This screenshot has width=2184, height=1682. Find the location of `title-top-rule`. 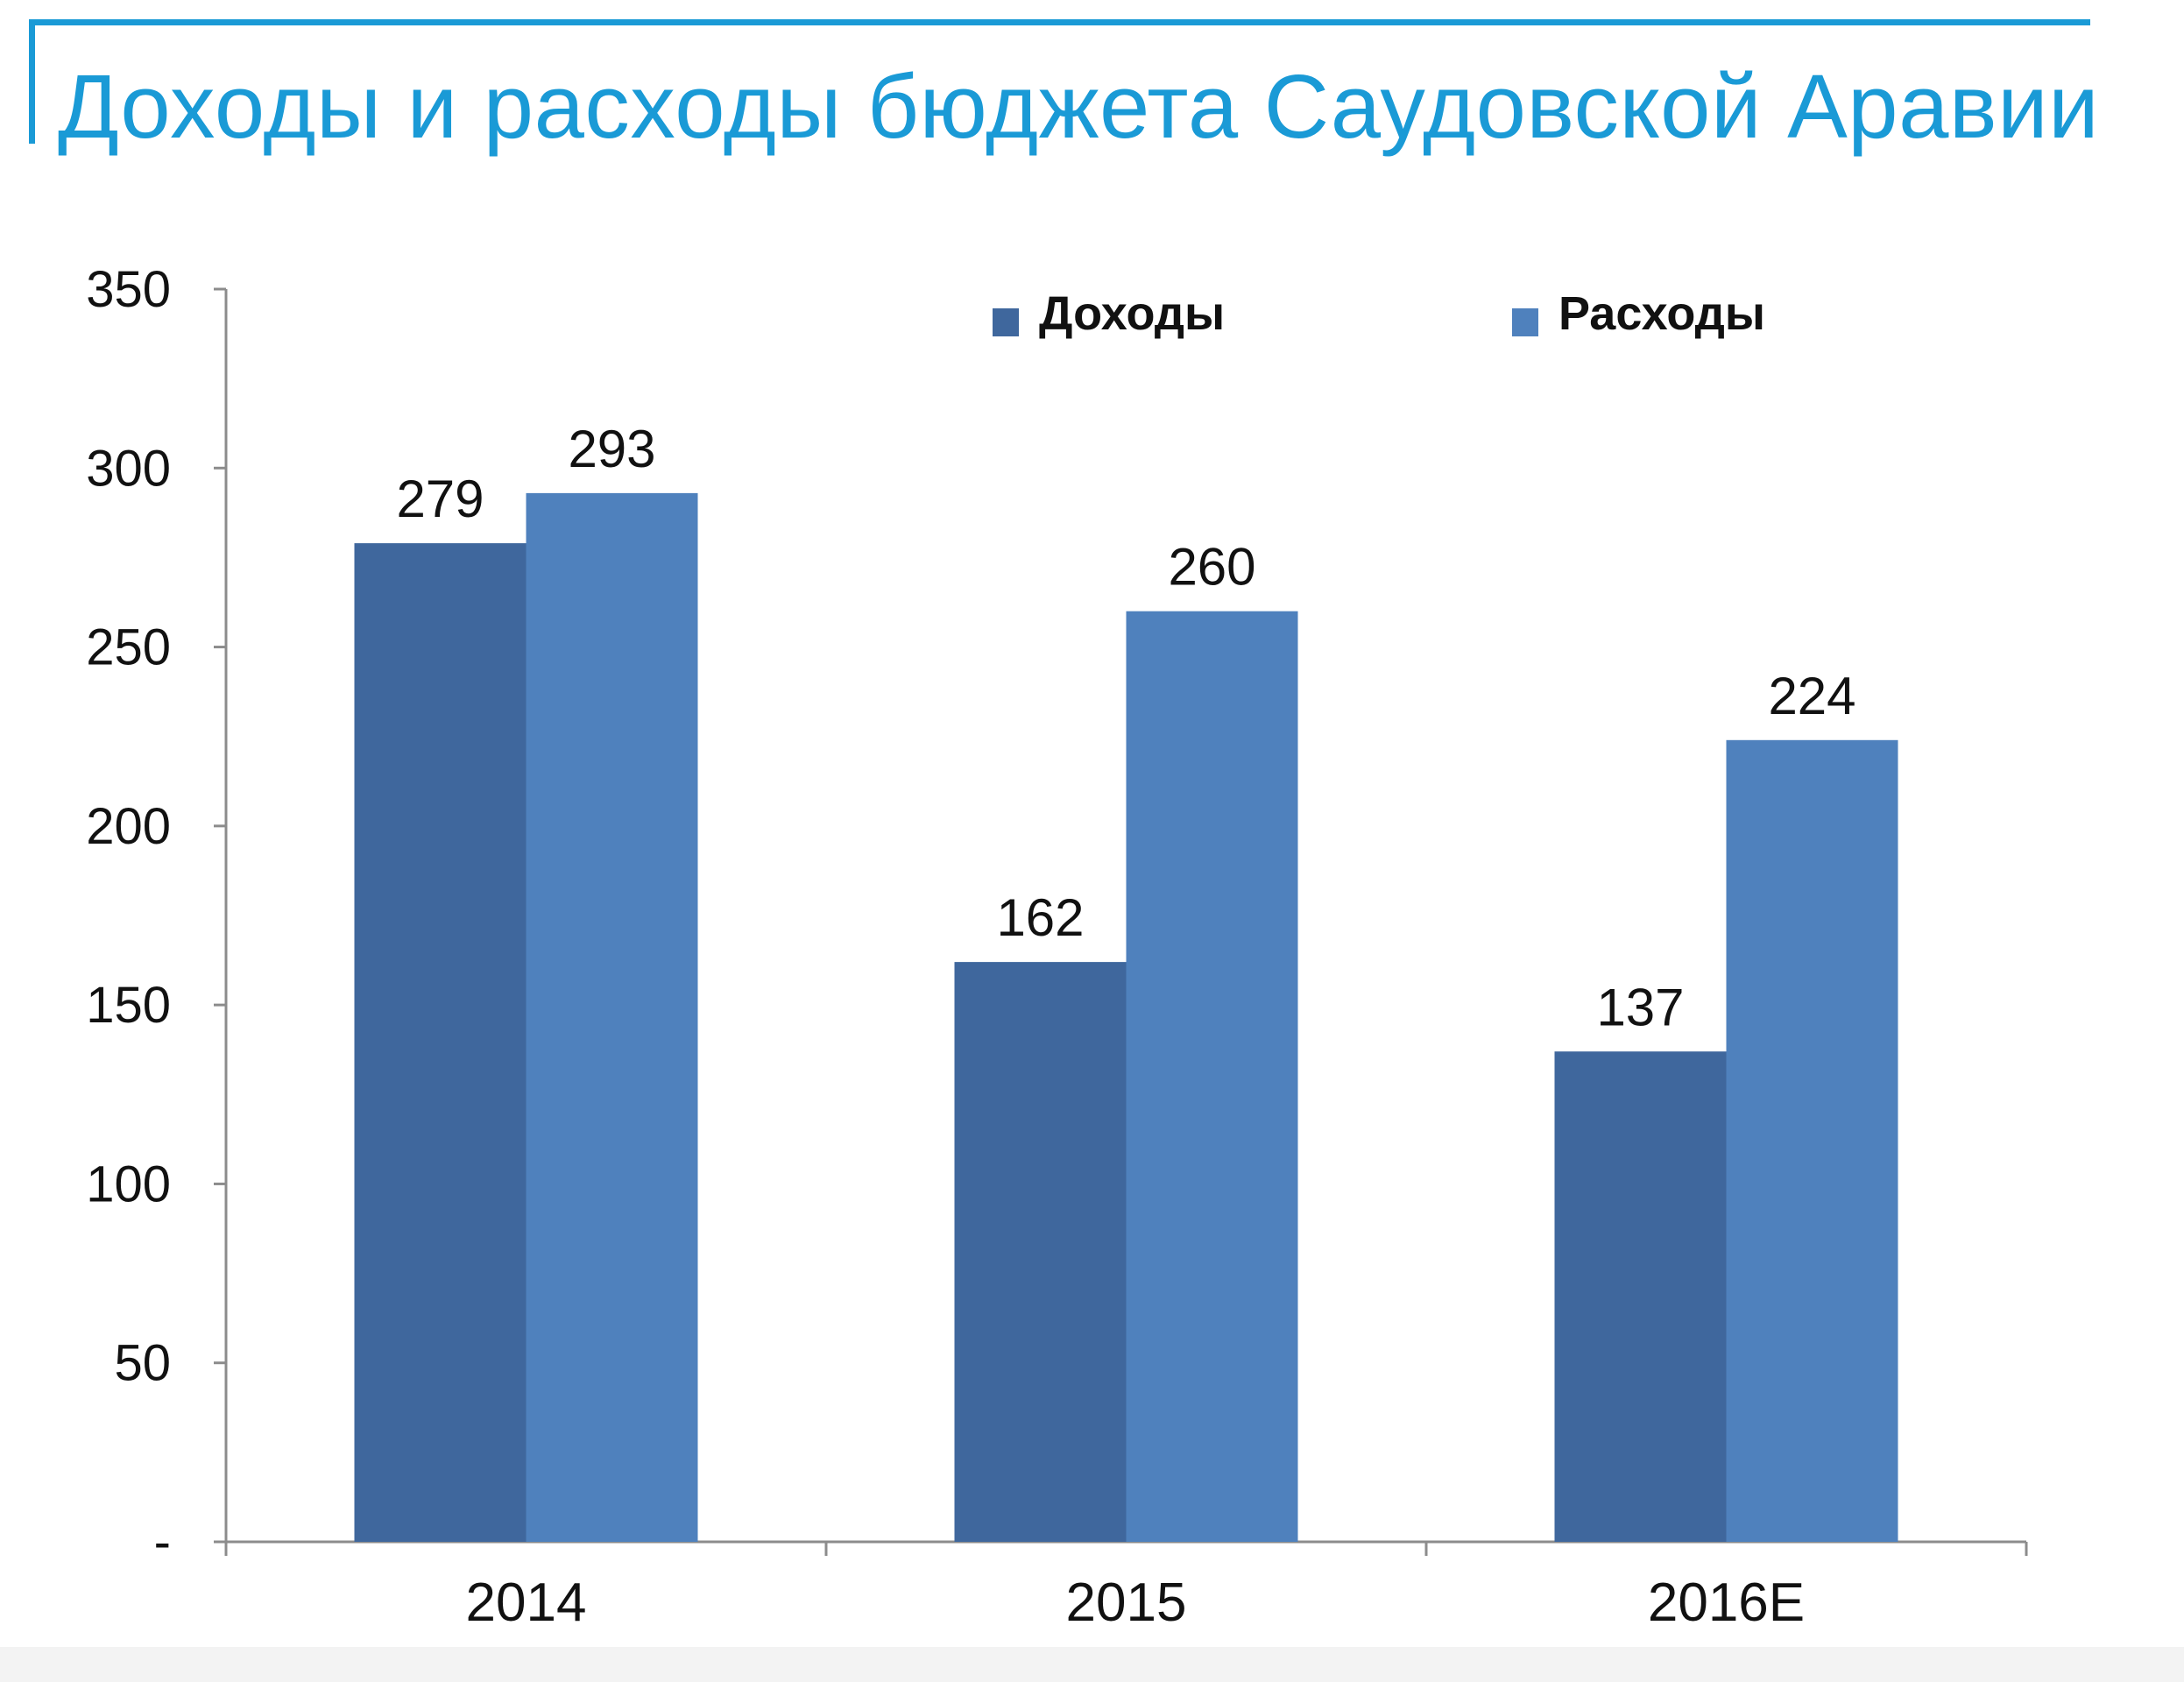

title-top-rule is located at coordinates (1059, 22).